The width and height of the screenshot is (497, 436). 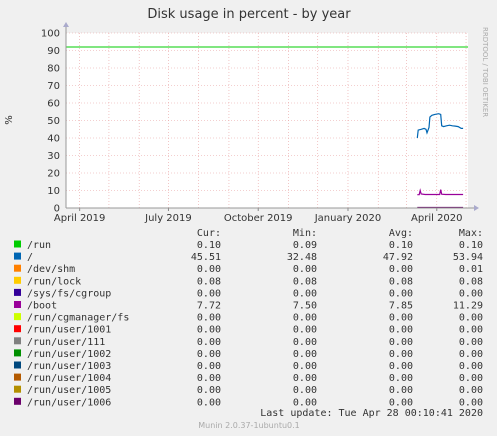 What do you see at coordinates (53, 156) in the screenshot?
I see `y-tick-label: 30` at bounding box center [53, 156].